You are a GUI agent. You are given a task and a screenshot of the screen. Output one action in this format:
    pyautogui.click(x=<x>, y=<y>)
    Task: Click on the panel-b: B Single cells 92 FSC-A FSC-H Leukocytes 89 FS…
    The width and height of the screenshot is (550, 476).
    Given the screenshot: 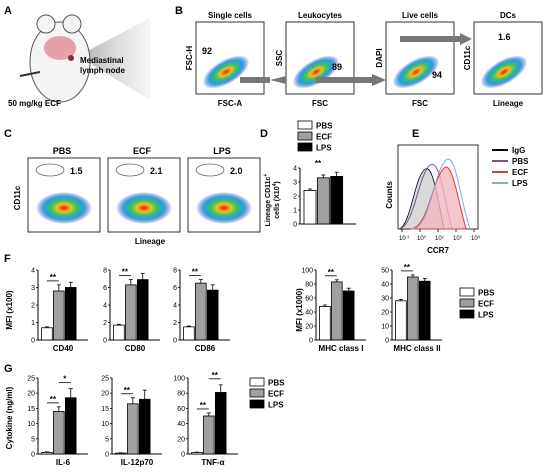 What is the action you would take?
    pyautogui.click(x=359, y=56)
    